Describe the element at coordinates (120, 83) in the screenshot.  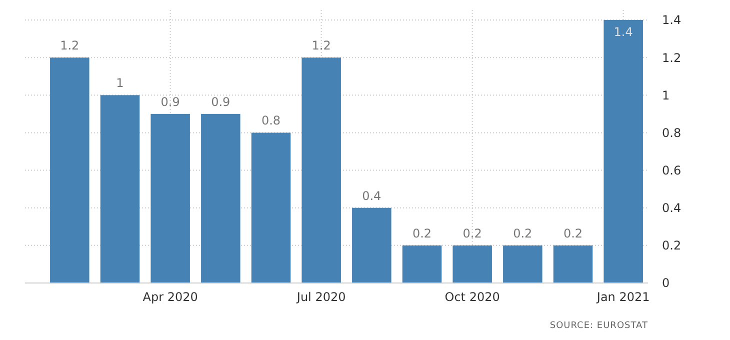
I see `data-label: 1` at that location.